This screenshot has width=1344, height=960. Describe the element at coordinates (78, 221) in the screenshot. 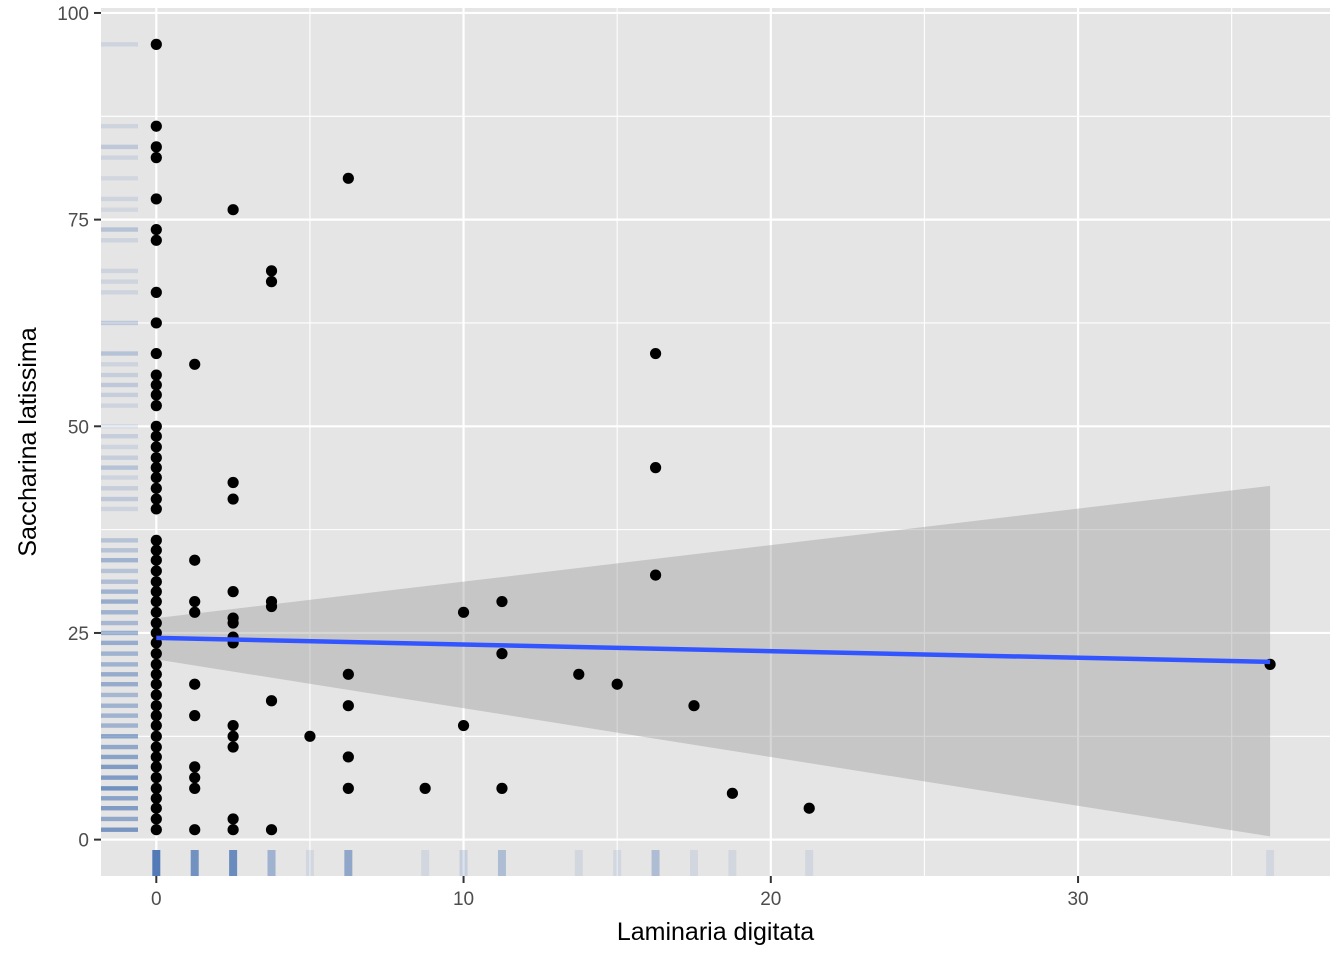

I see `y-tick-label: 75` at that location.